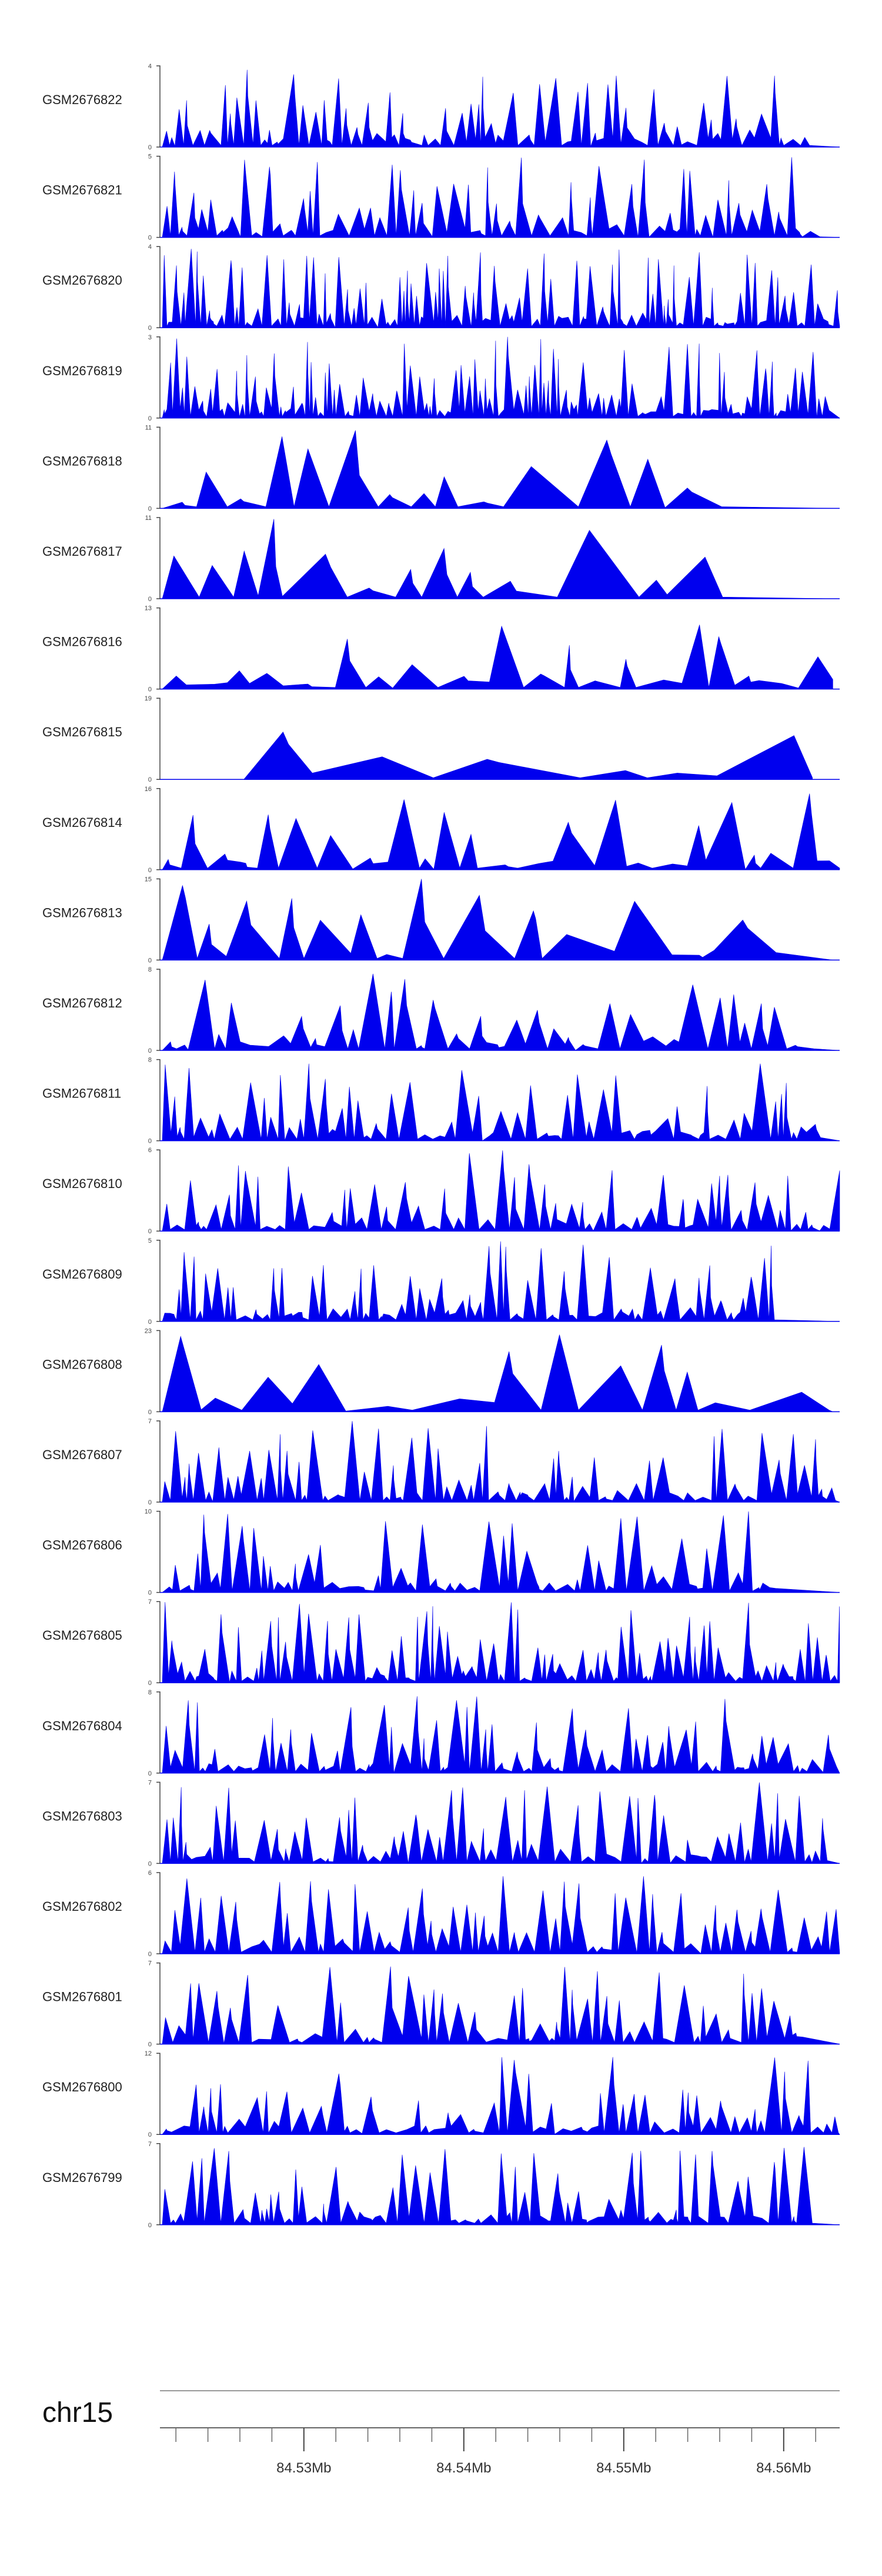  Describe the element at coordinates (82, 1997) in the screenshot. I see `track-label: GSM2676801` at that location.